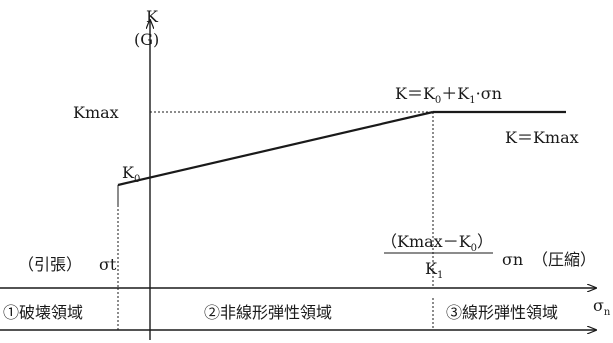  Describe the element at coordinates (96, 112) in the screenshot. I see `kmax-label: Kmax` at that location.